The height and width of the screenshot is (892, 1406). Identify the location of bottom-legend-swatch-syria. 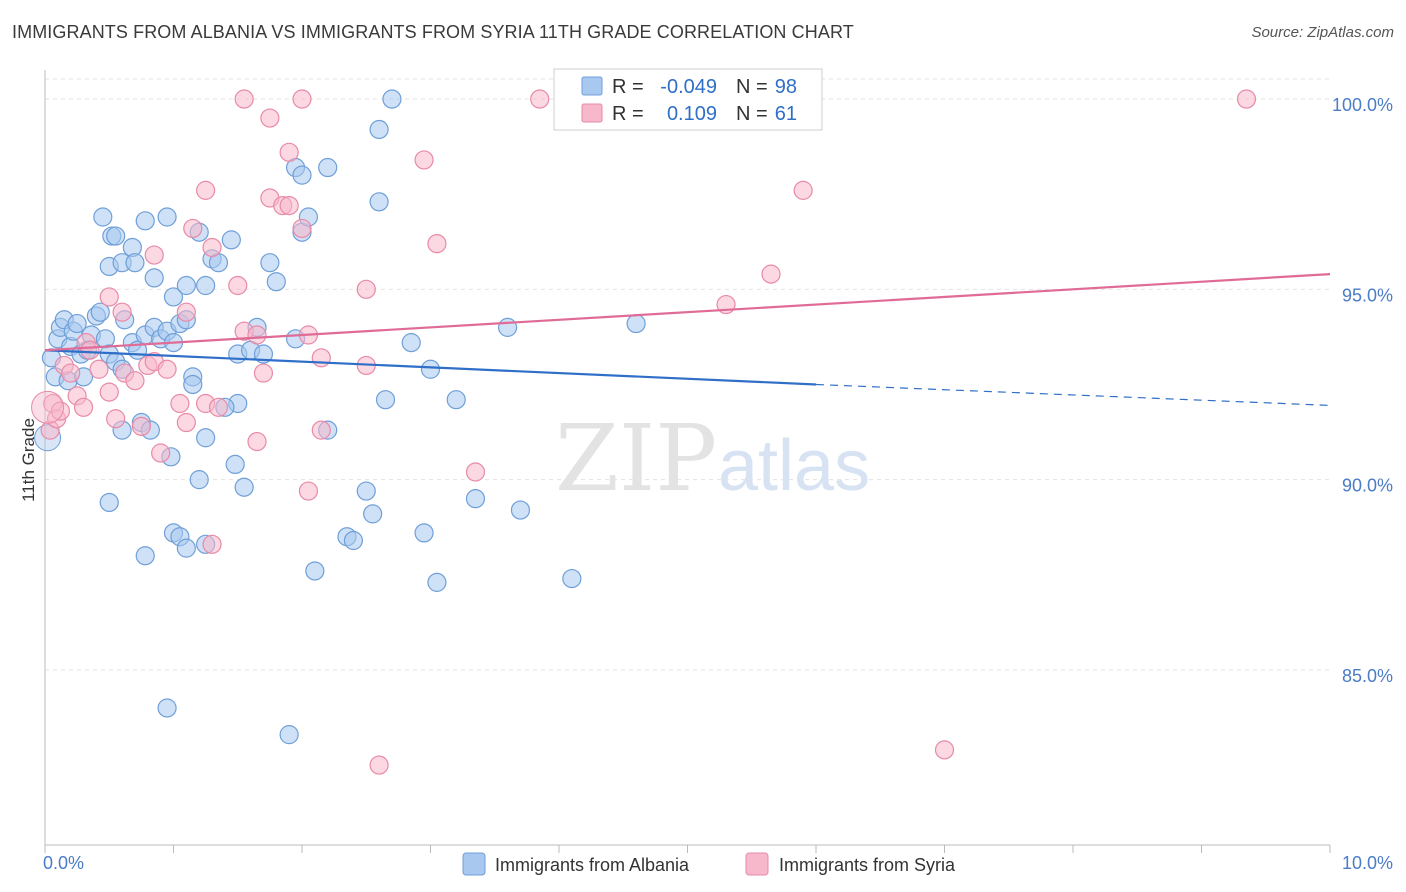
(757, 864).